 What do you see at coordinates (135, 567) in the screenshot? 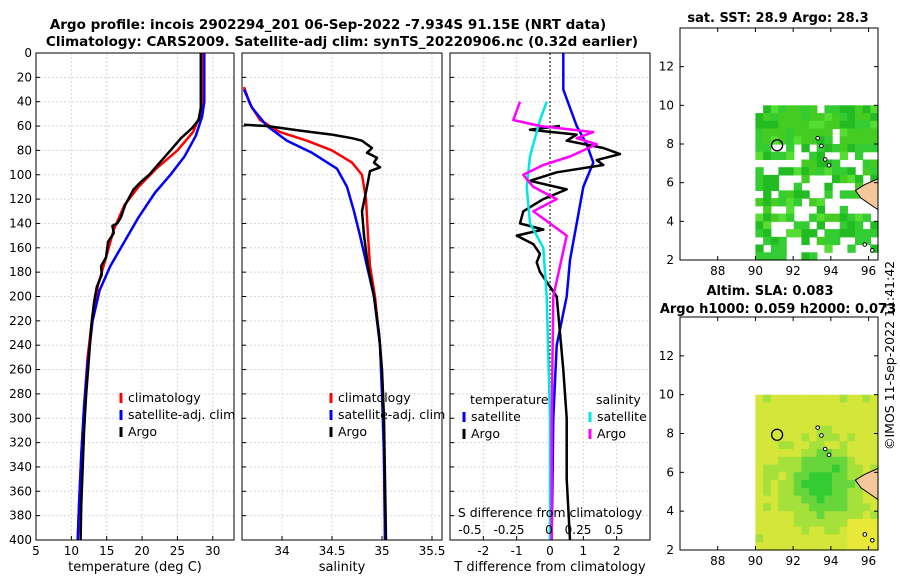
I see `x-axis-label: temperature (deg C)` at bounding box center [135, 567].